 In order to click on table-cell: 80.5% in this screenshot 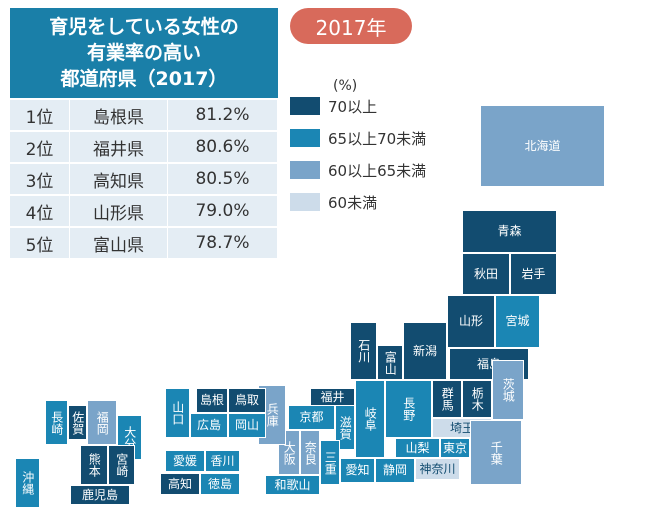, I will do `click(223, 180)`.